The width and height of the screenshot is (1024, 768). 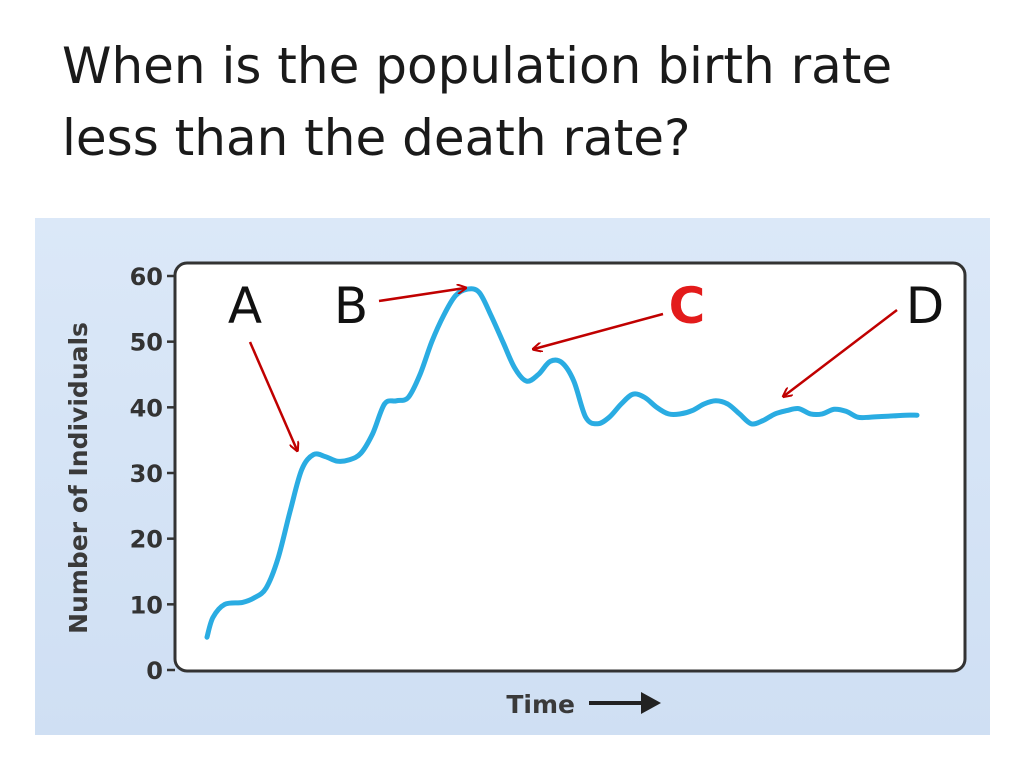 I want to click on time-arrow-icon, so click(x=625, y=703).